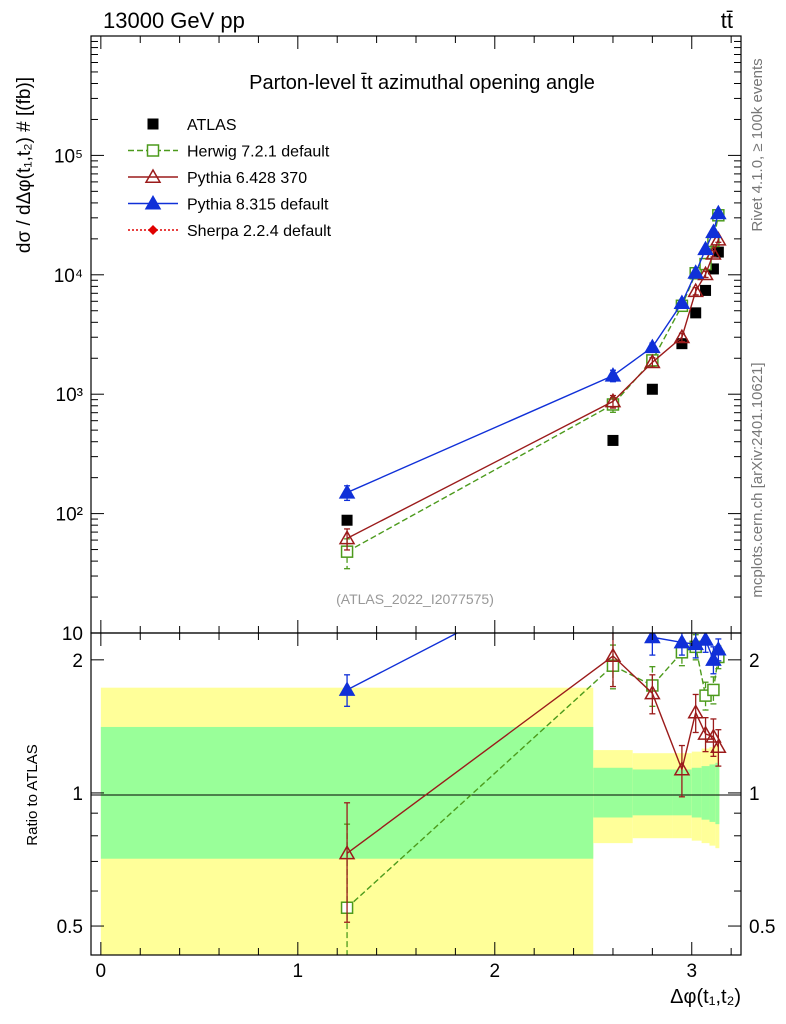 This screenshot has width=786, height=1024. I want to click on legend-label: Herwig 7.2.1 default, so click(258, 152).